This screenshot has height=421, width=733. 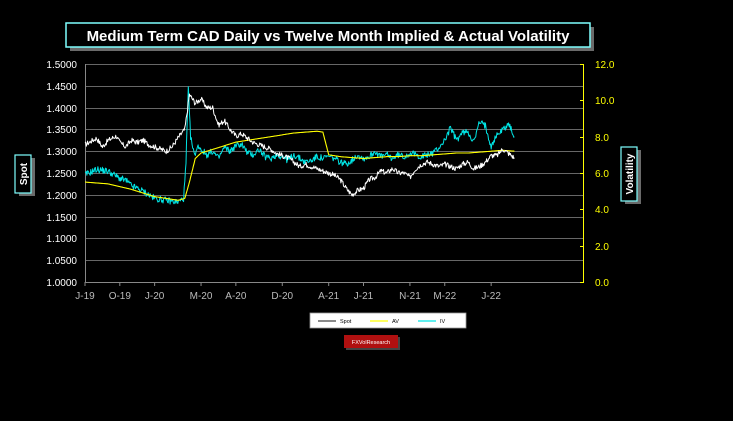 I want to click on legend-label-spot: Spot, so click(x=346, y=322).